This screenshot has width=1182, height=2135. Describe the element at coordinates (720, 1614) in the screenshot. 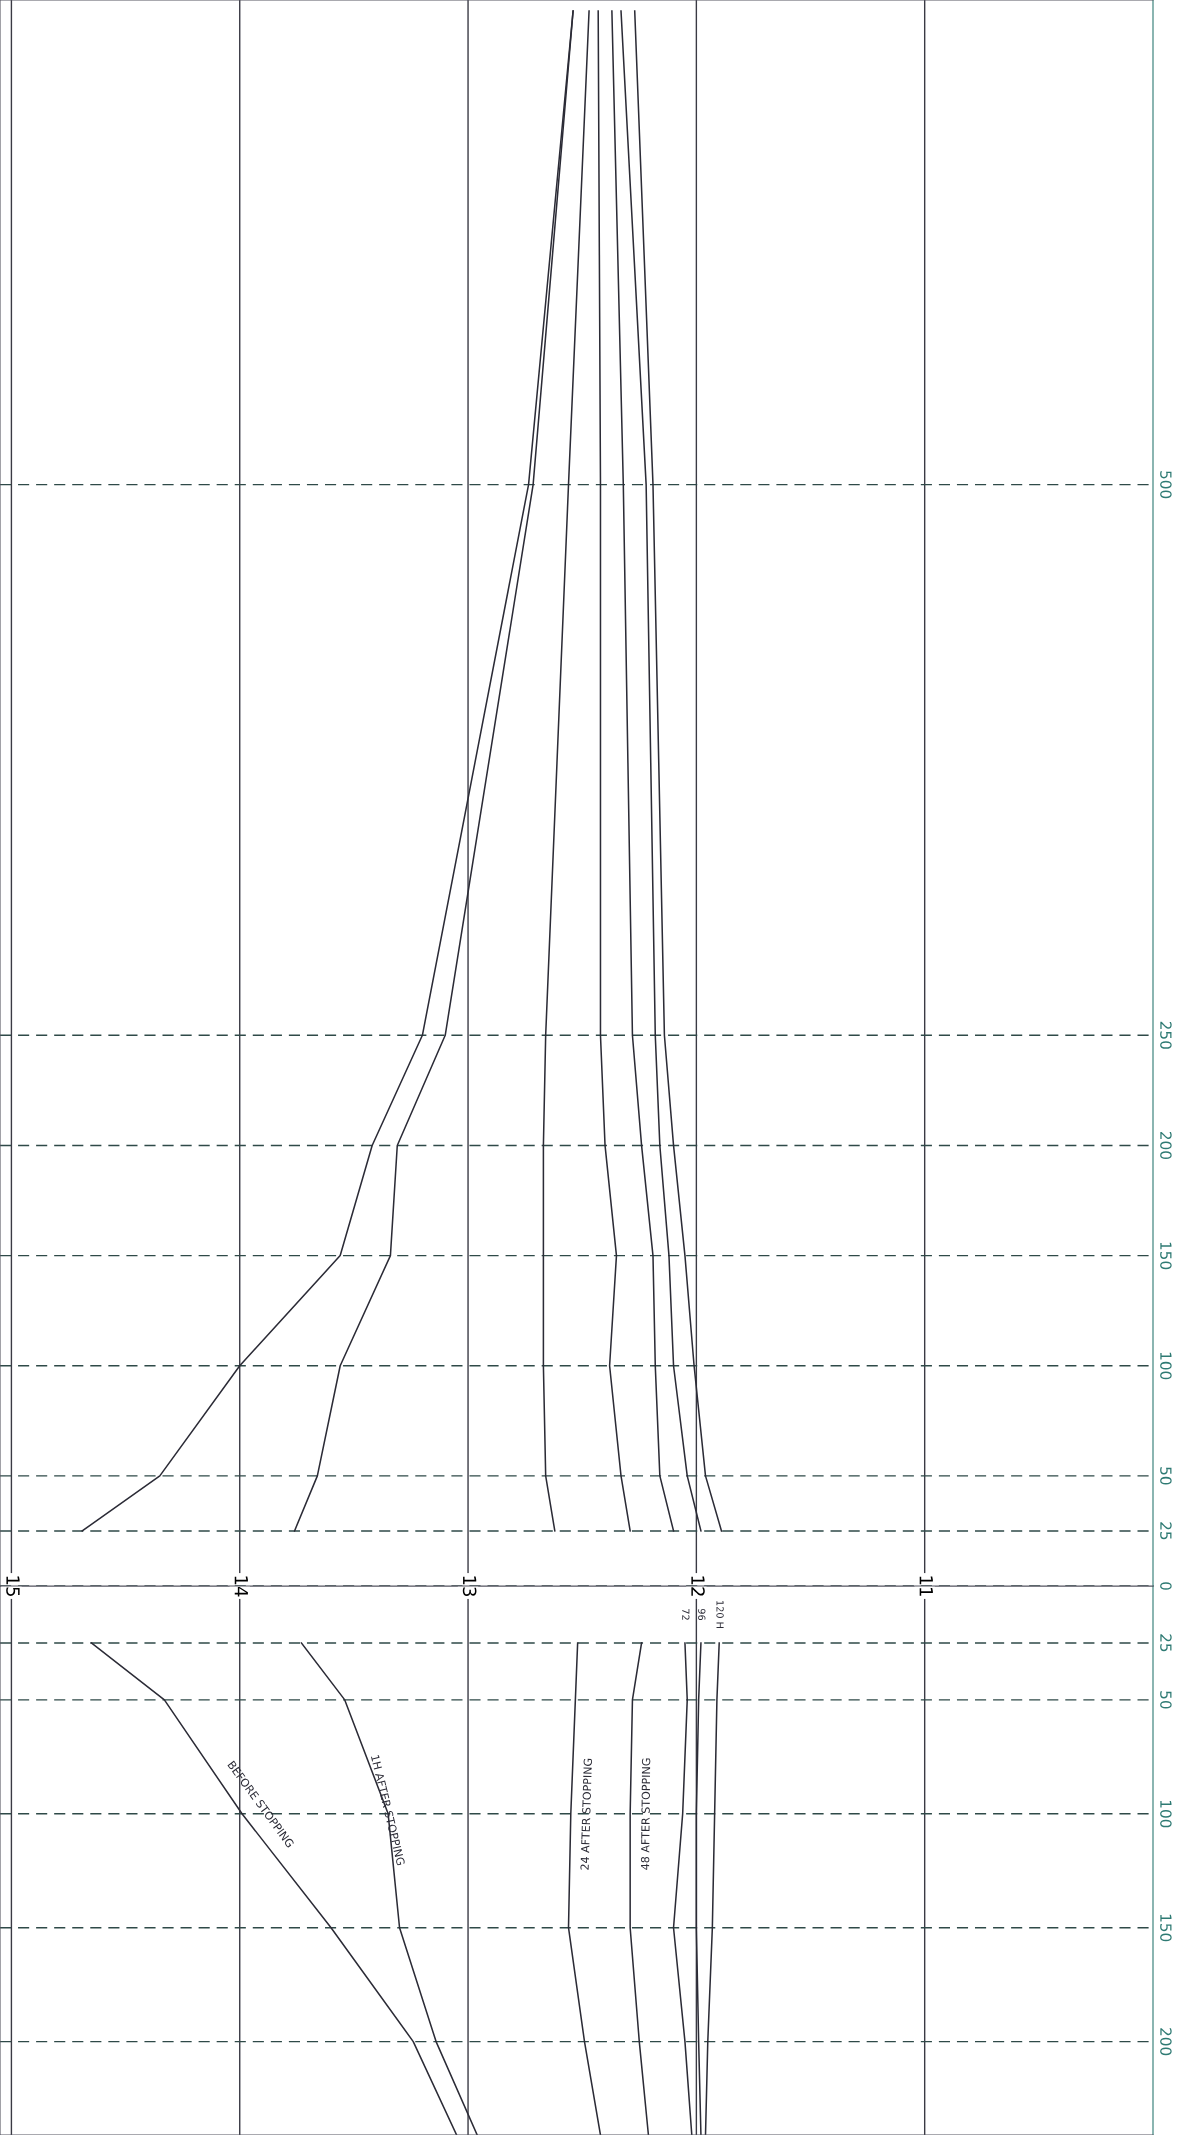

I see `text: 120 H` at that location.